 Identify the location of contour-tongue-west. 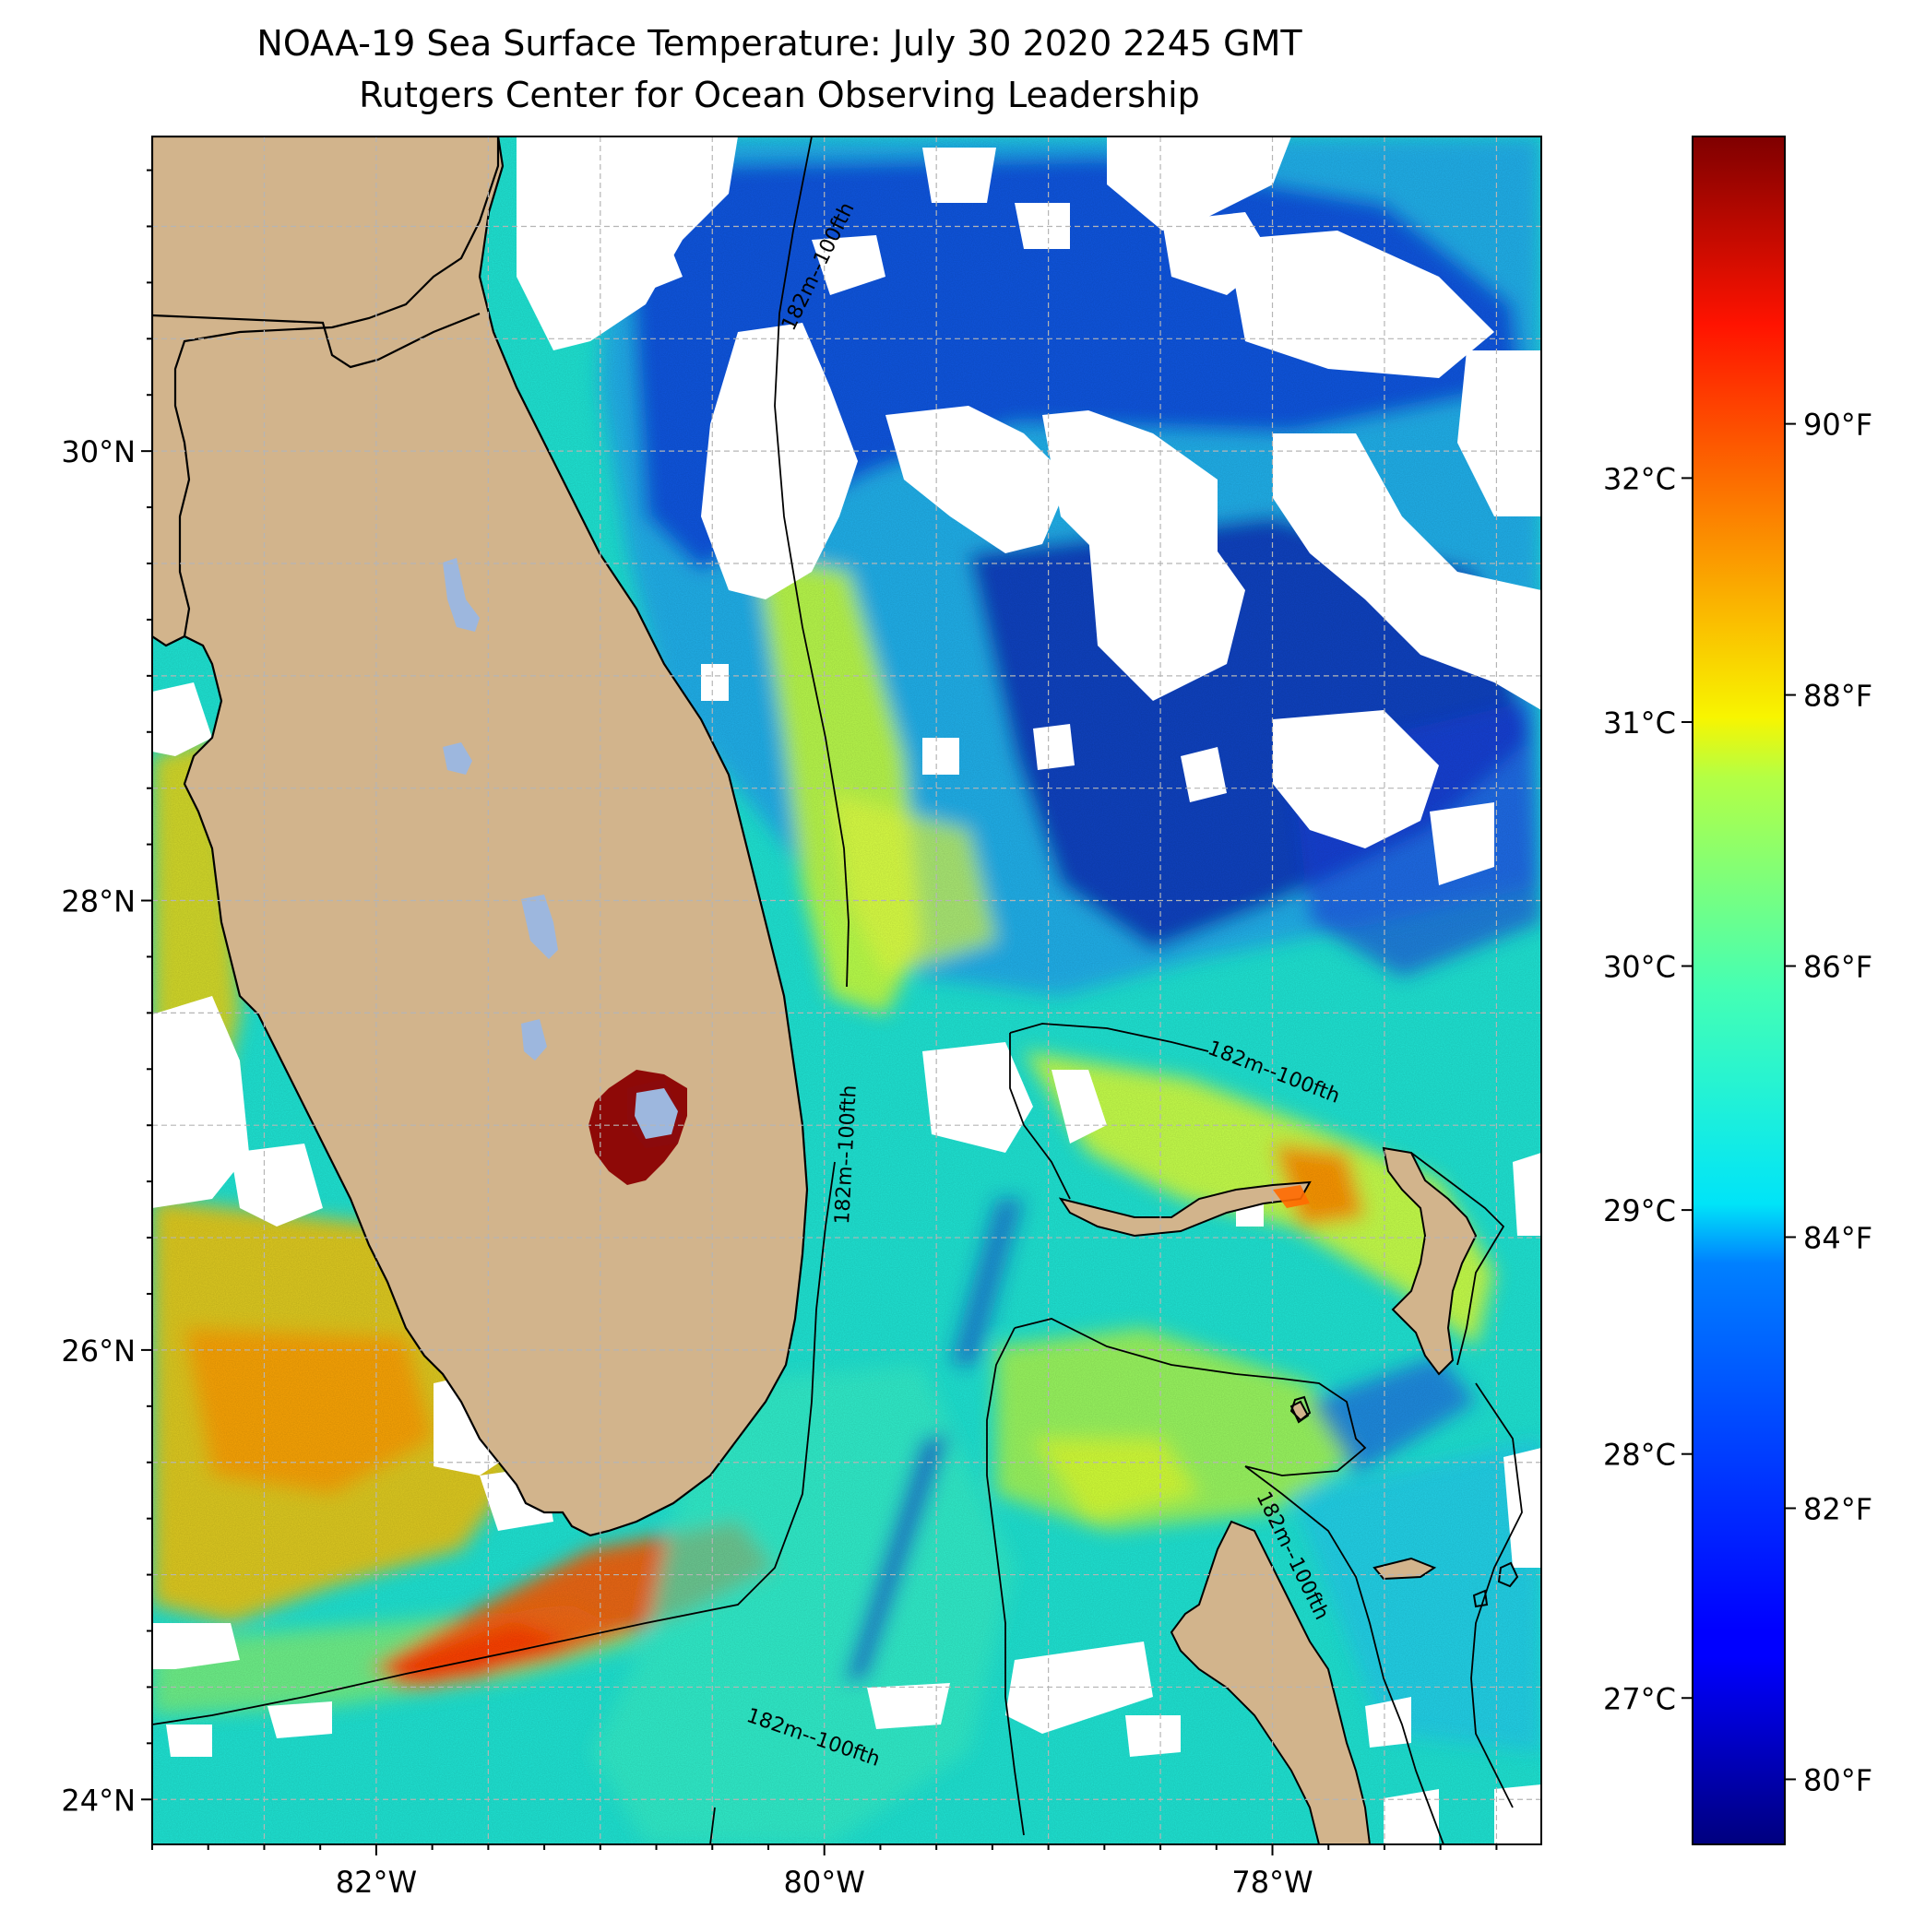
(1344, 1654).